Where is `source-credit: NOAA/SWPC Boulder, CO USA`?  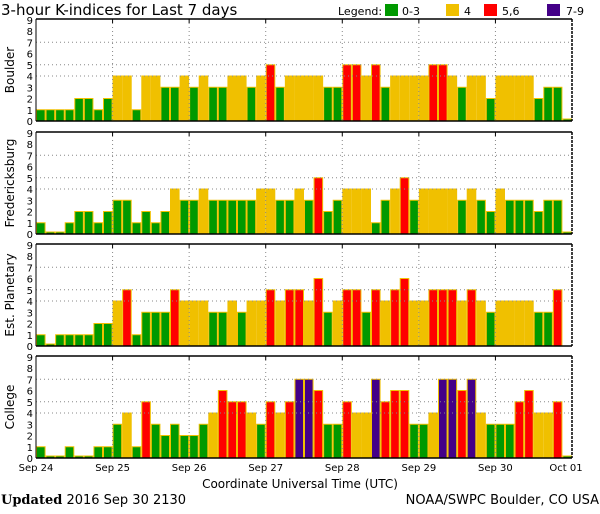
source-credit: NOAA/SWPC Boulder, CO USA is located at coordinates (502, 500).